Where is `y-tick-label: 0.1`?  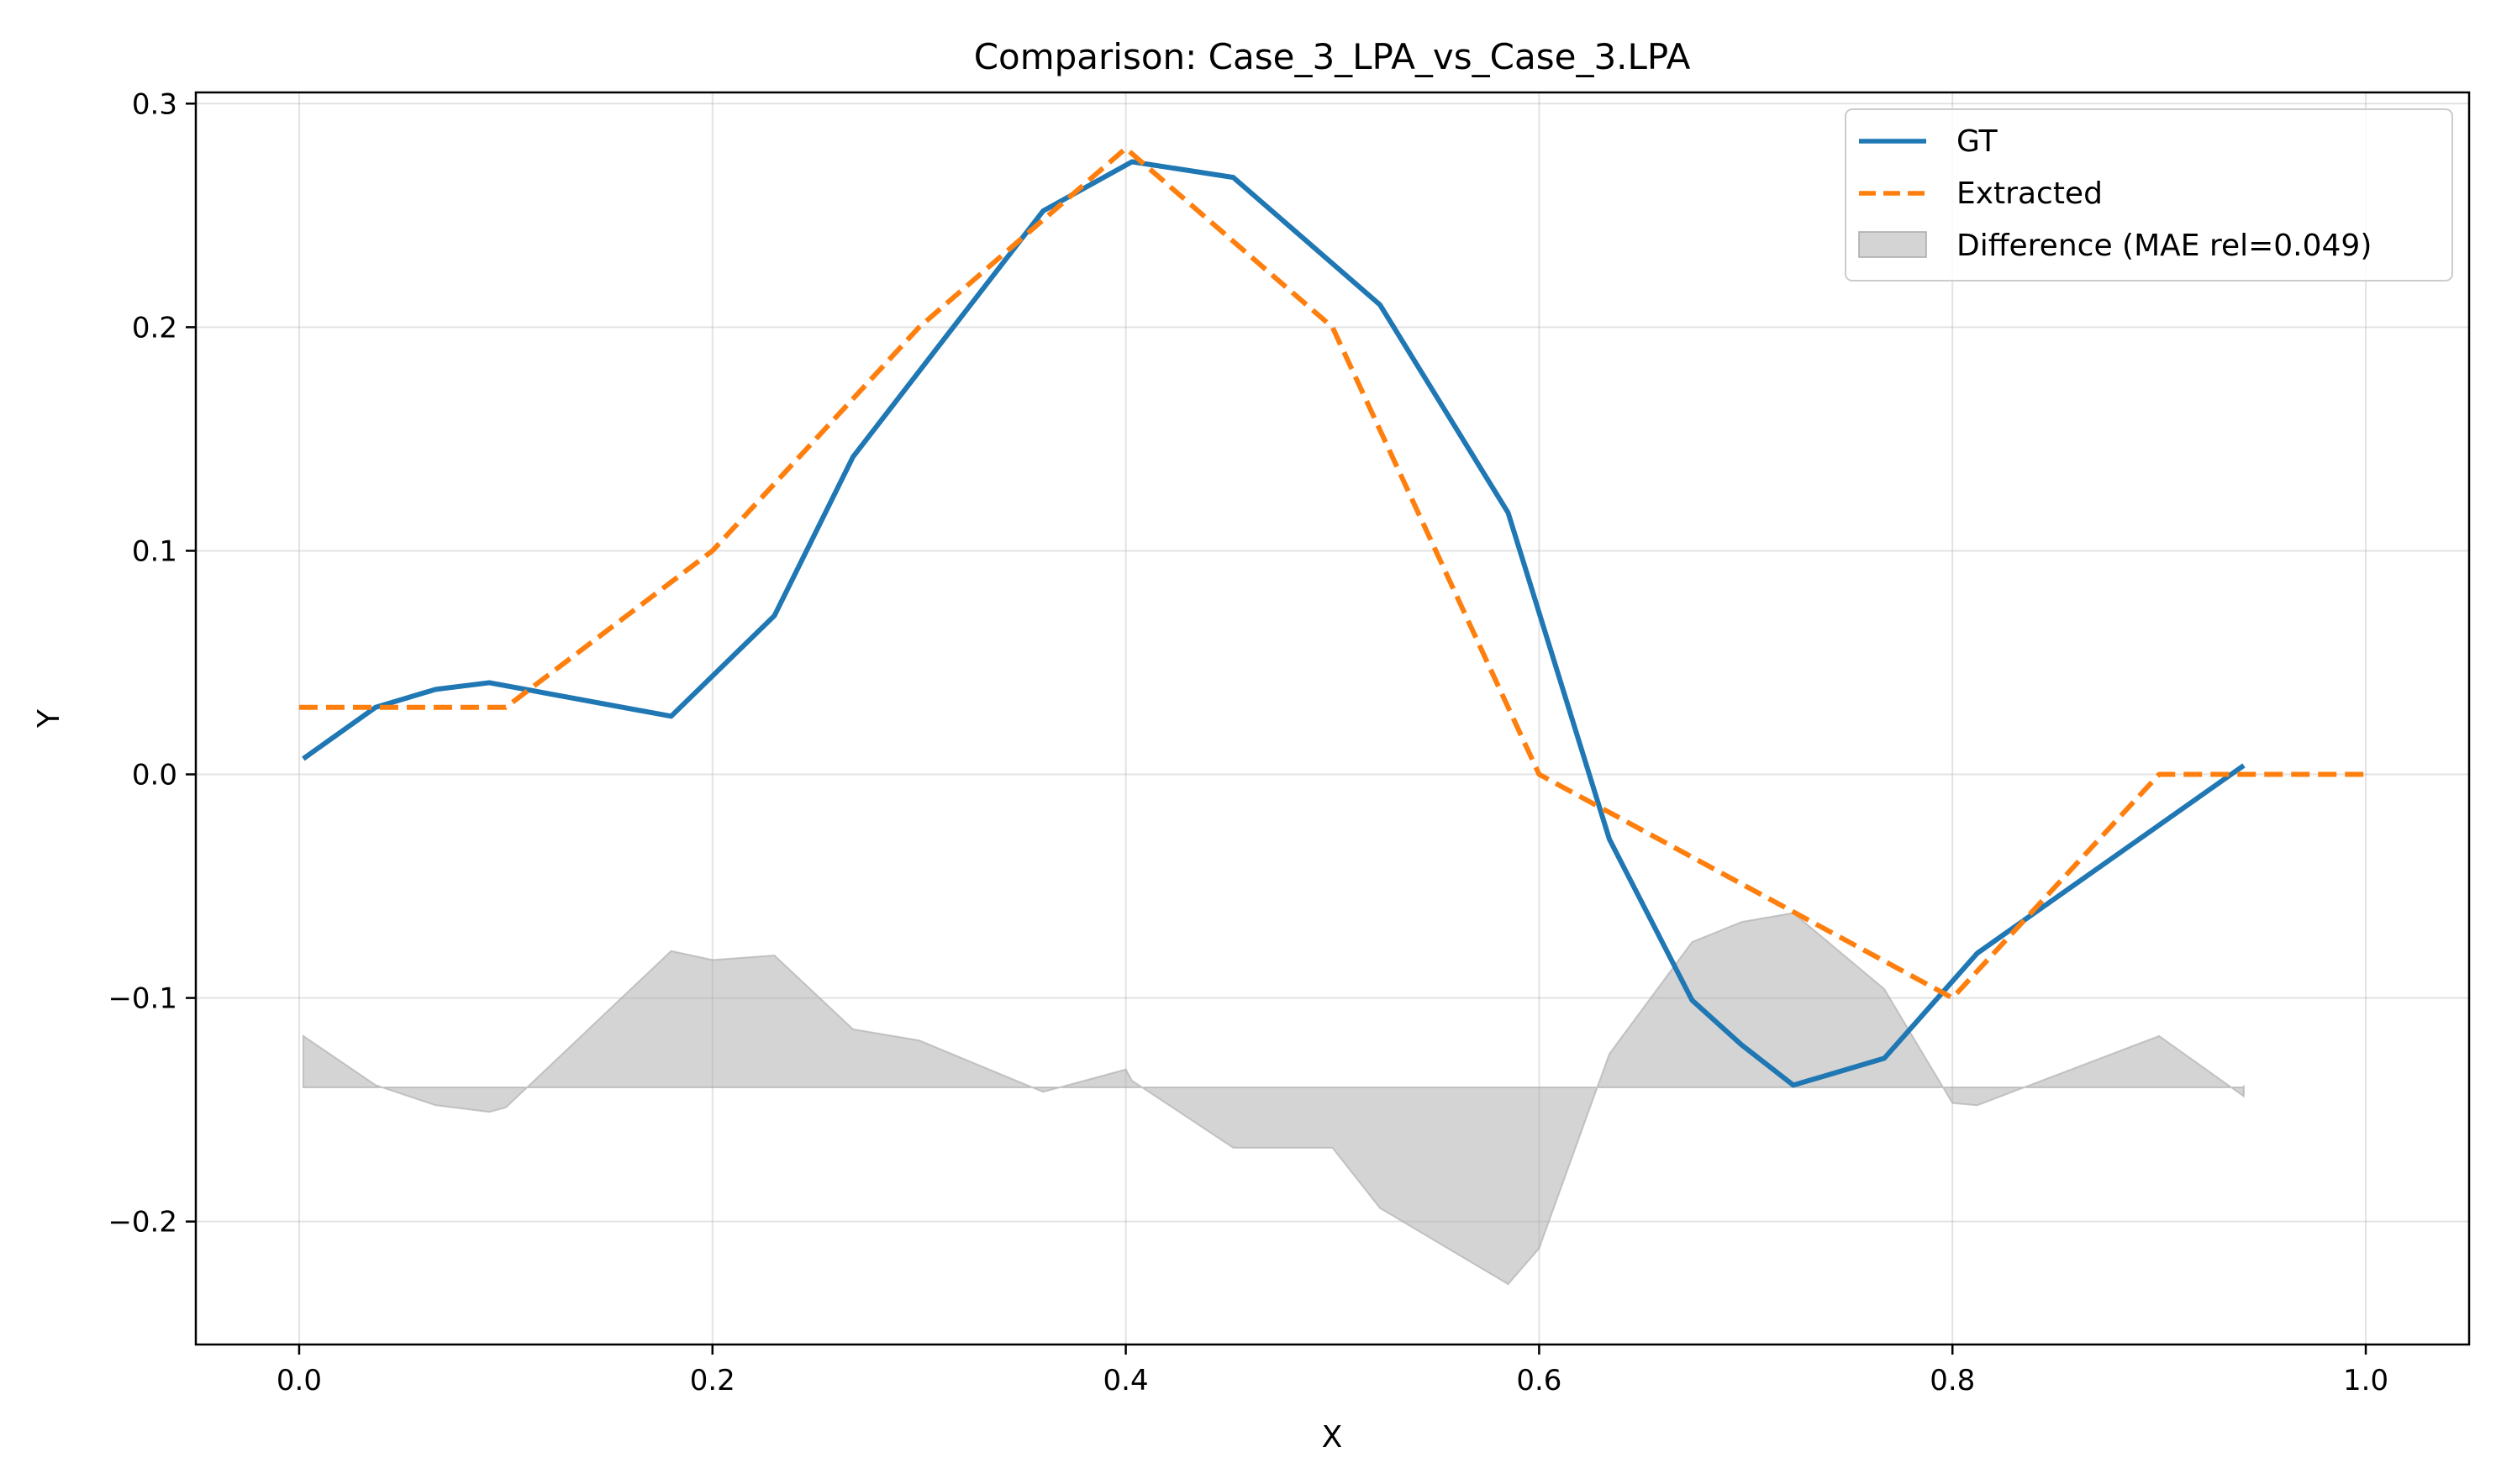
y-tick-label: 0.1 is located at coordinates (155, 551).